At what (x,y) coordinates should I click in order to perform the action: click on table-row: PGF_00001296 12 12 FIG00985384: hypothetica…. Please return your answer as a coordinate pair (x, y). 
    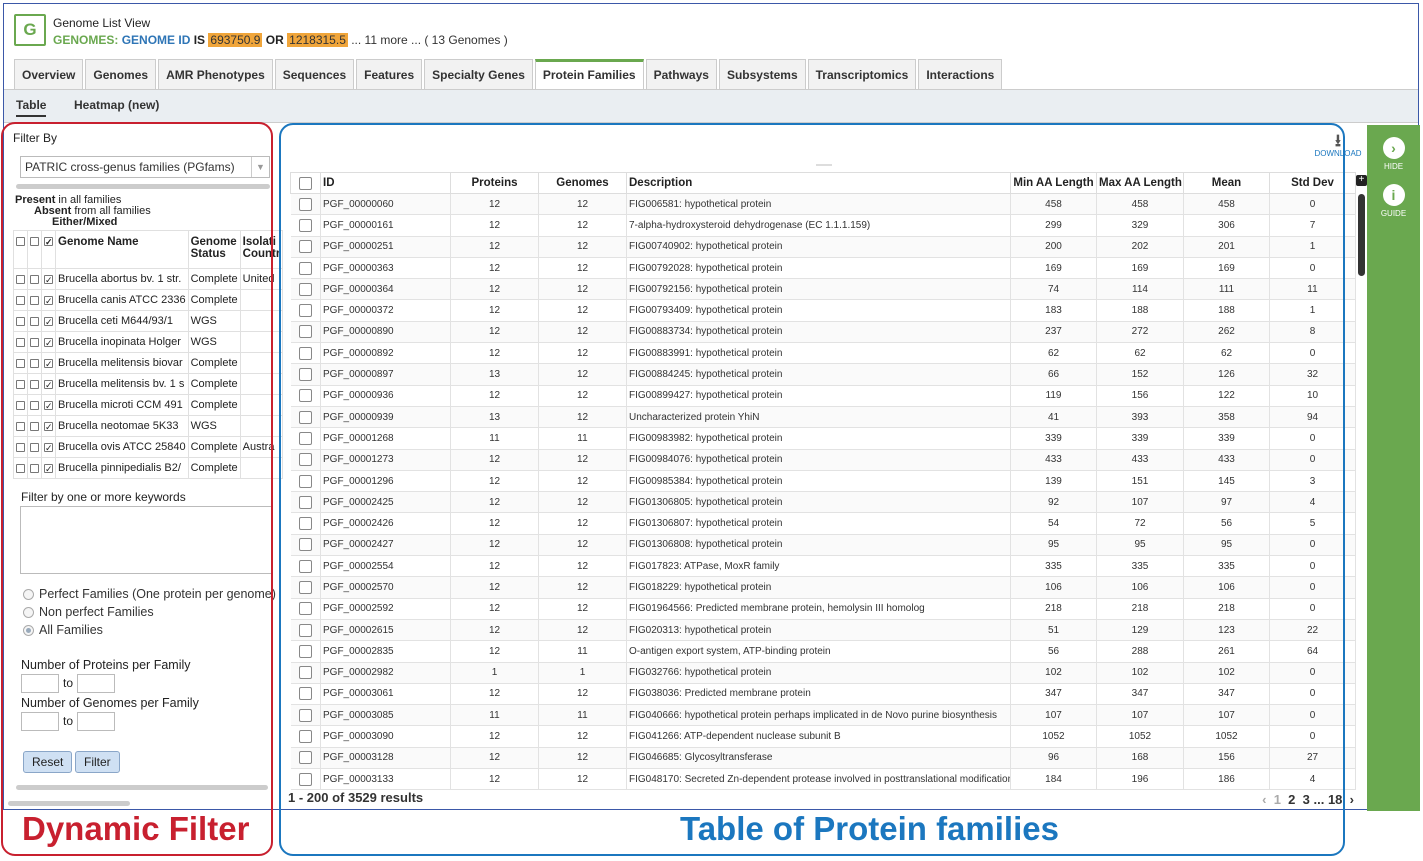
    Looking at the image, I should click on (823, 481).